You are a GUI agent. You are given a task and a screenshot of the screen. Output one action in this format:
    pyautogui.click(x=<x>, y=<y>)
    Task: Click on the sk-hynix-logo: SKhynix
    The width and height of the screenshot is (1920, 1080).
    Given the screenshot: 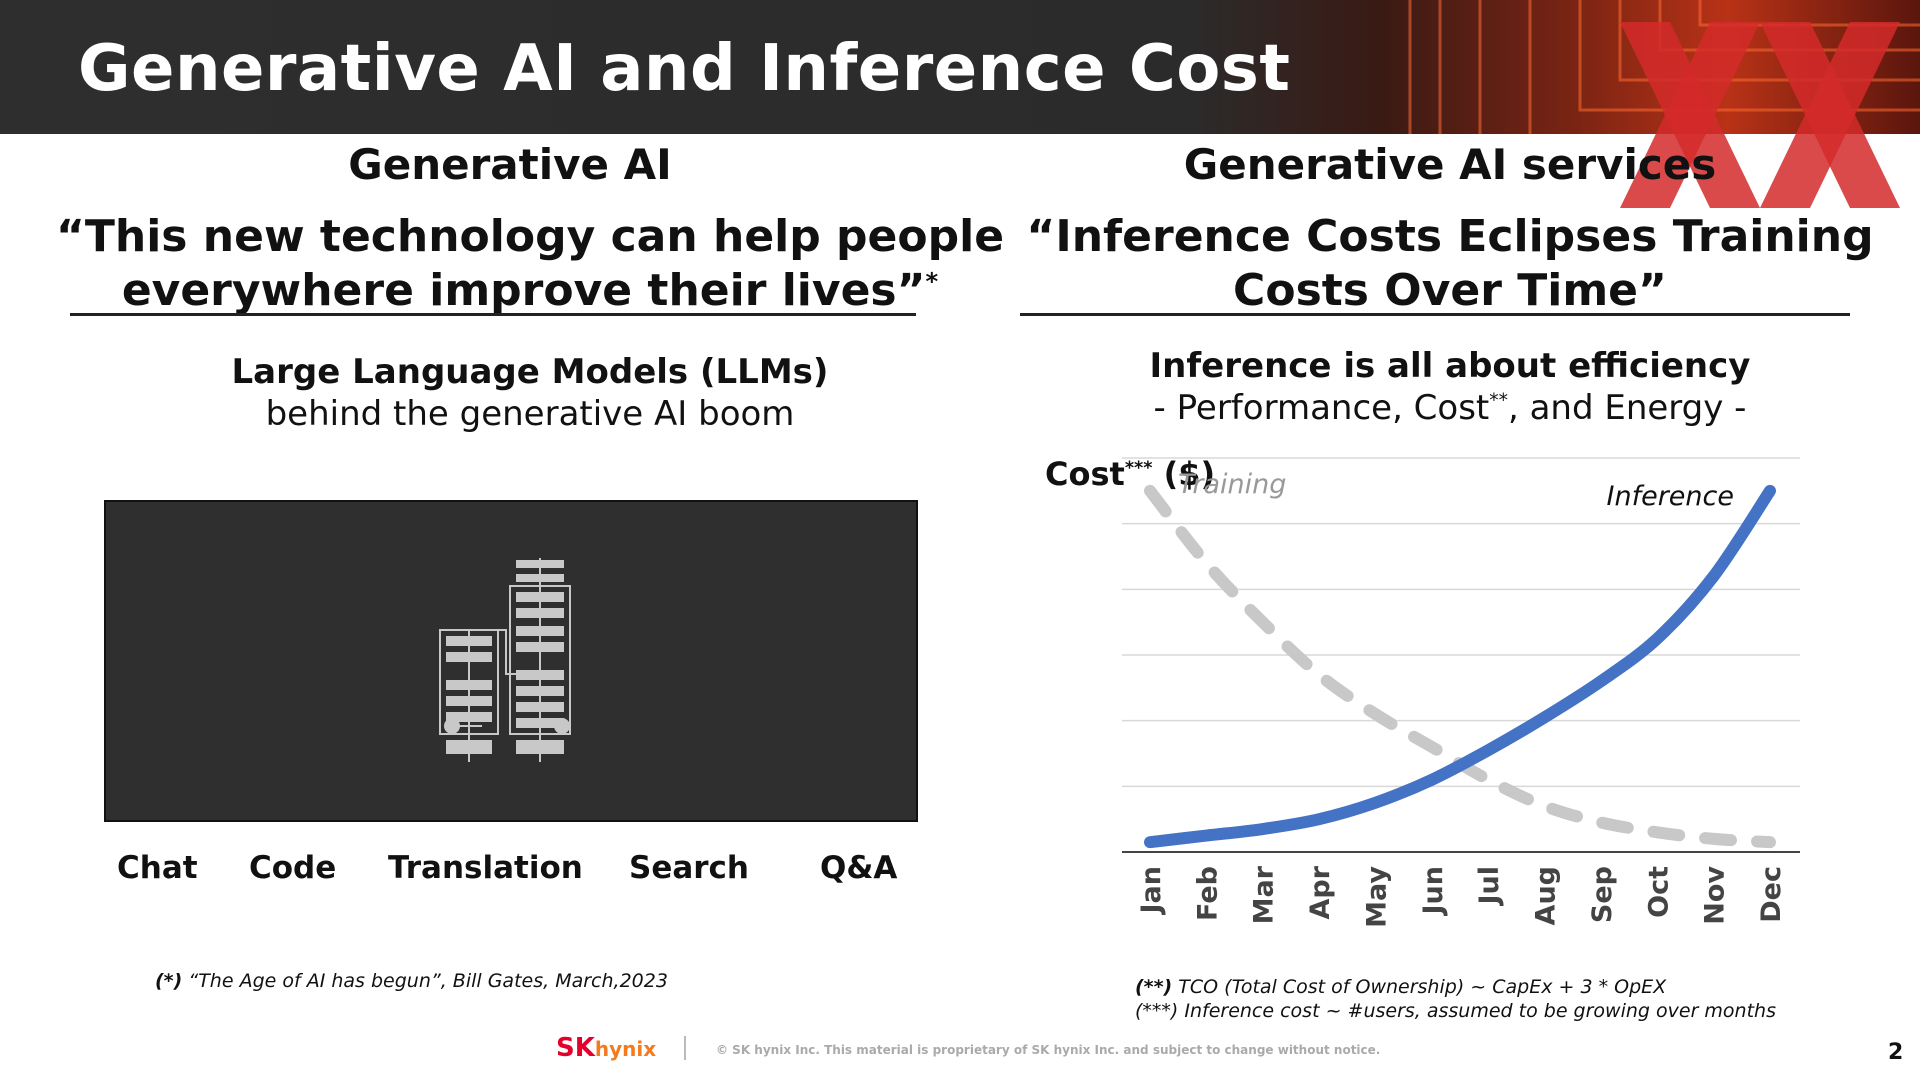 What is the action you would take?
    pyautogui.click(x=606, y=1048)
    